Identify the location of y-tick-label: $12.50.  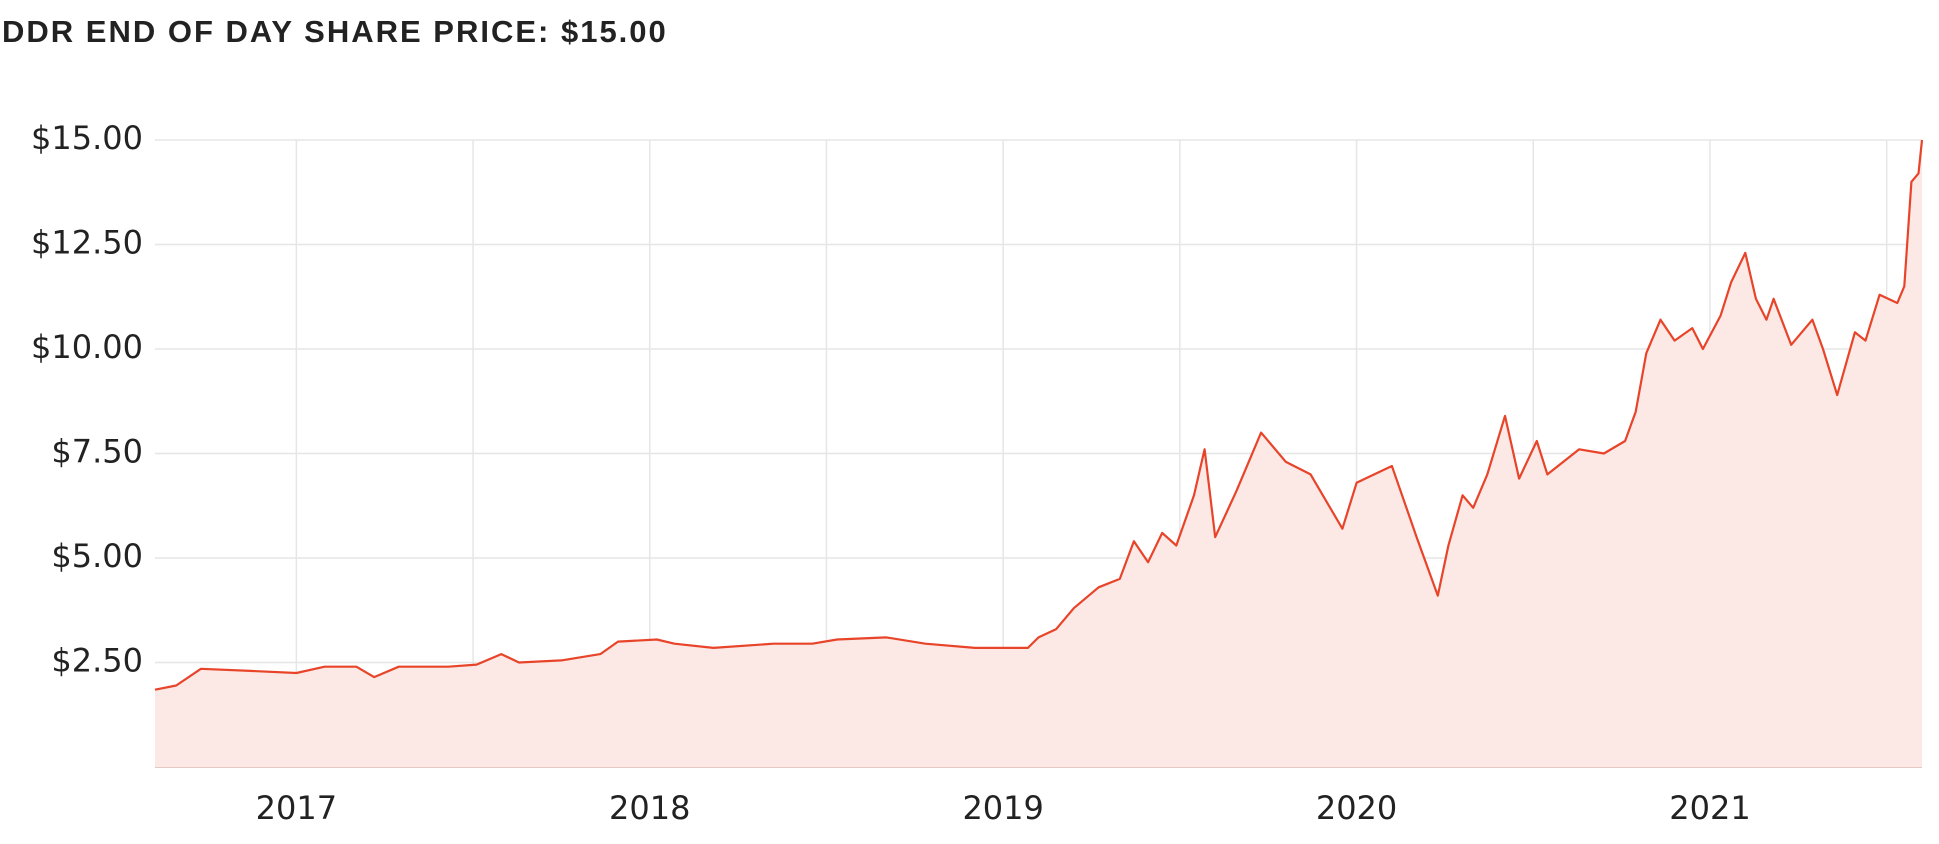
(87, 243).